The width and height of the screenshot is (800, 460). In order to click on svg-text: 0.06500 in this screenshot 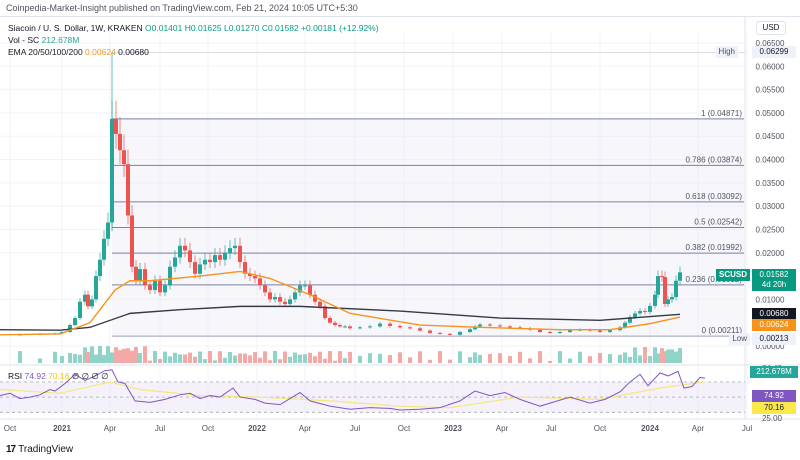, I will do `click(770, 43)`.